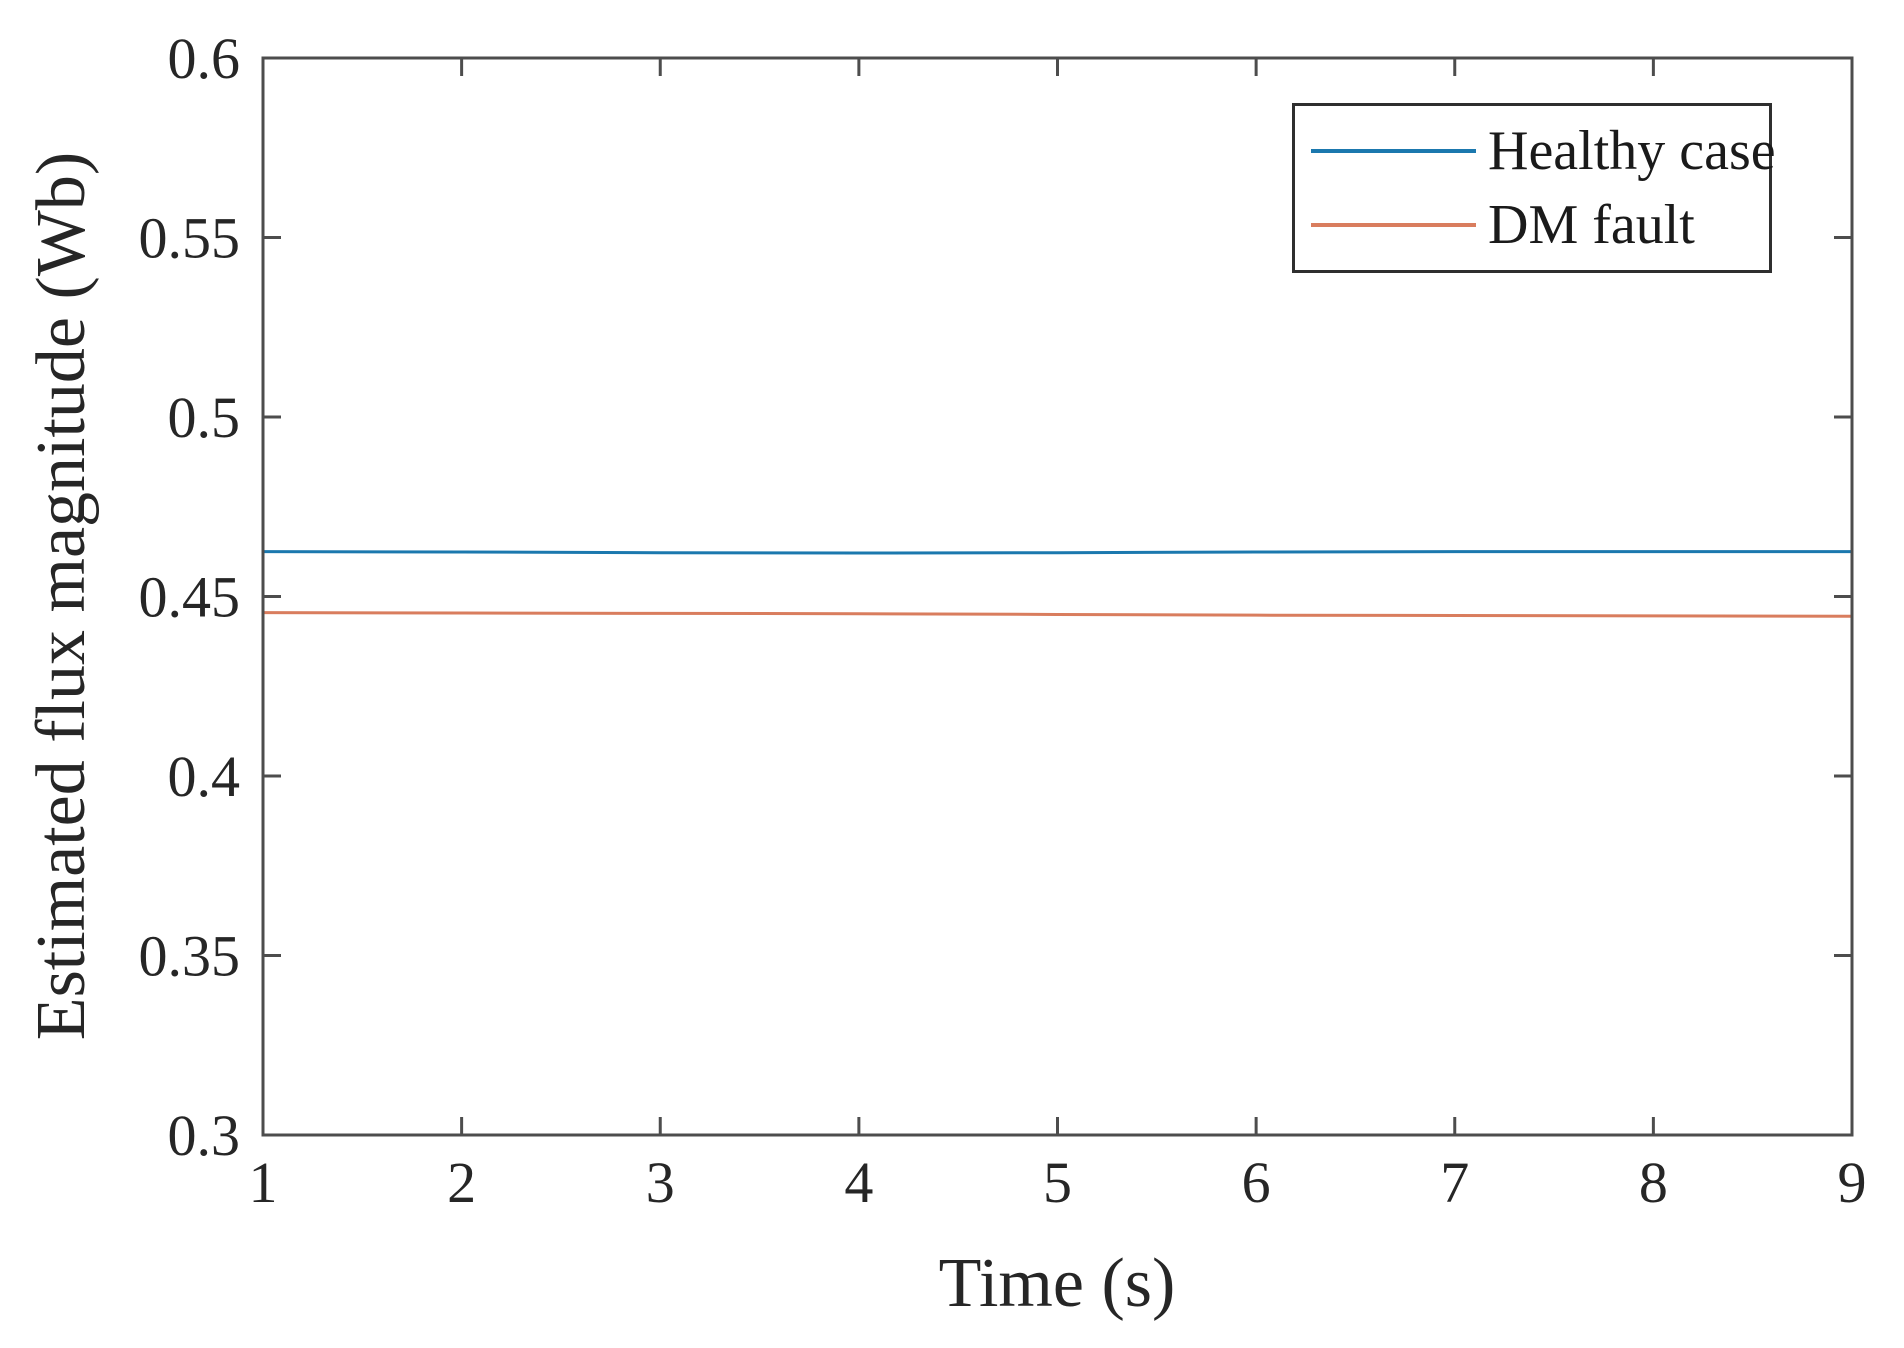 This screenshot has width=1904, height=1348. Describe the element at coordinates (1852, 1182) in the screenshot. I see `x-tick-label: 9` at that location.